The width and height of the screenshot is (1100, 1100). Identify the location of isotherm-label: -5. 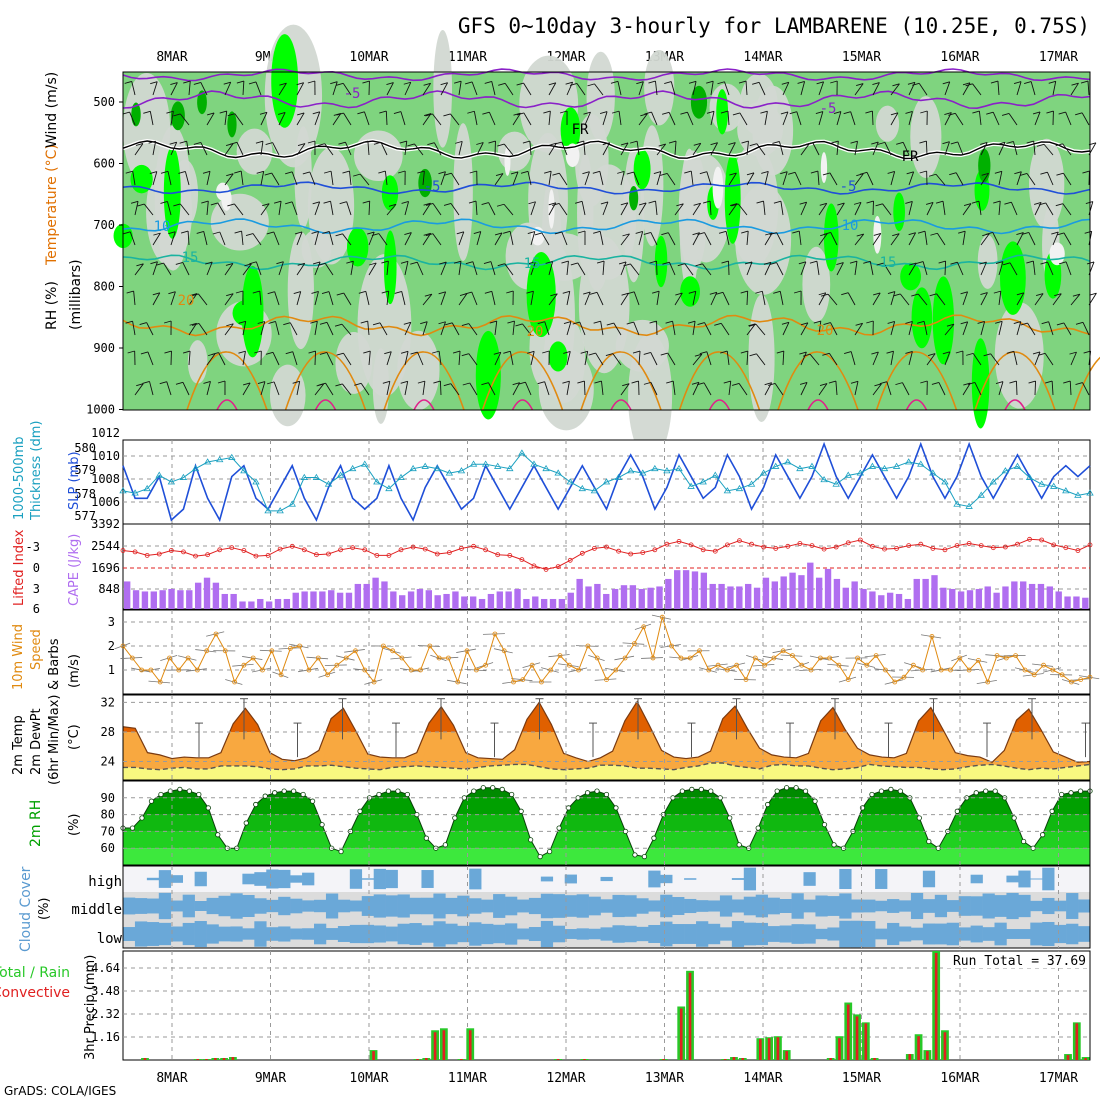
(432, 187).